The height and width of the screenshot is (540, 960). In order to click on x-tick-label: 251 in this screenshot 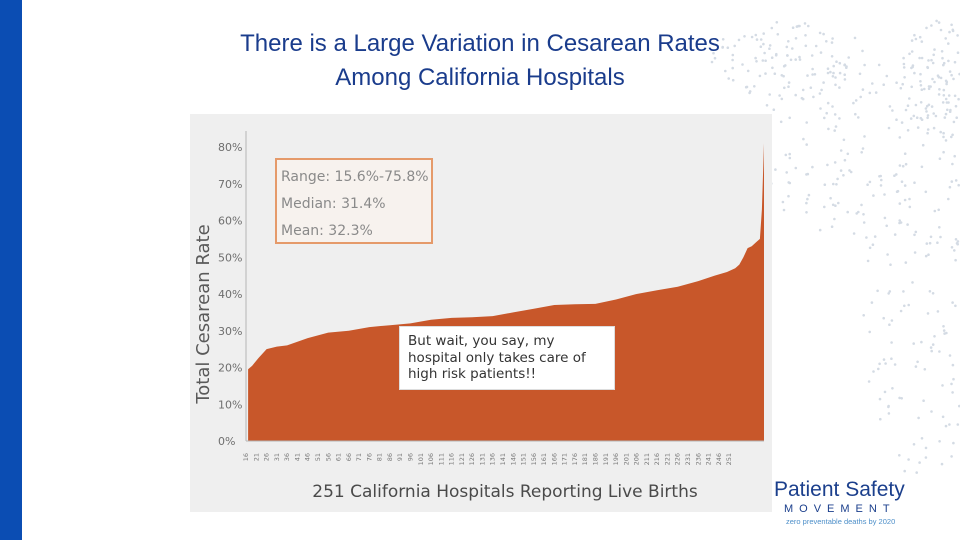, I will do `click(729, 459)`.